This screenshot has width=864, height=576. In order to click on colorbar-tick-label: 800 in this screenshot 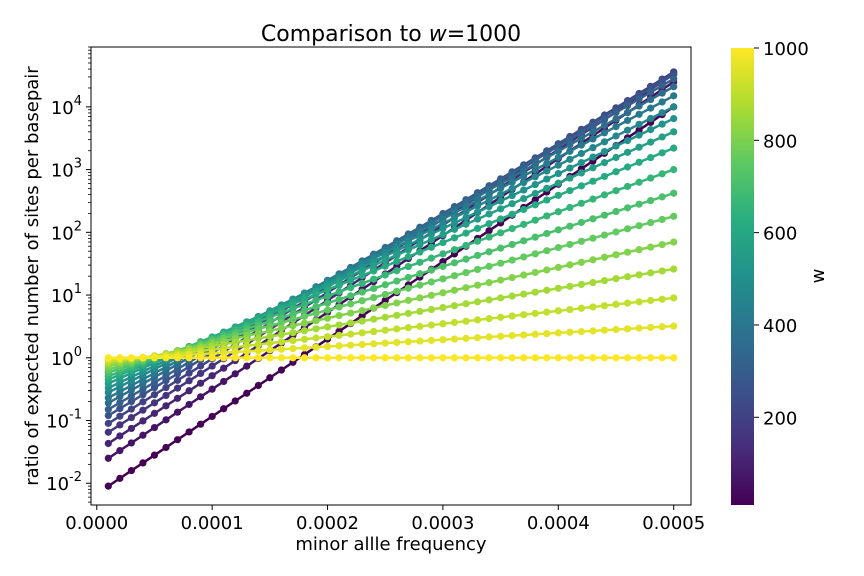, I will do `click(780, 141)`.